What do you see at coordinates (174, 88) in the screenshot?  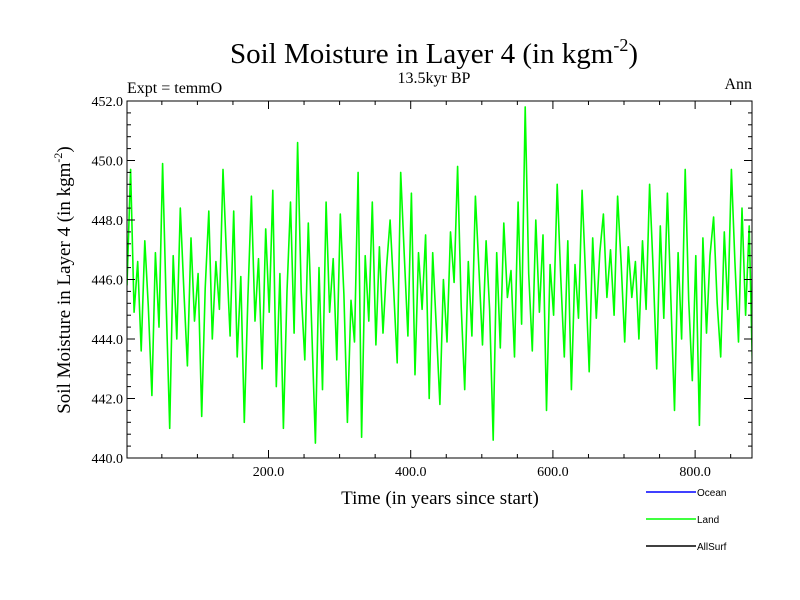 I see `experiment-label: Expt = temmO` at bounding box center [174, 88].